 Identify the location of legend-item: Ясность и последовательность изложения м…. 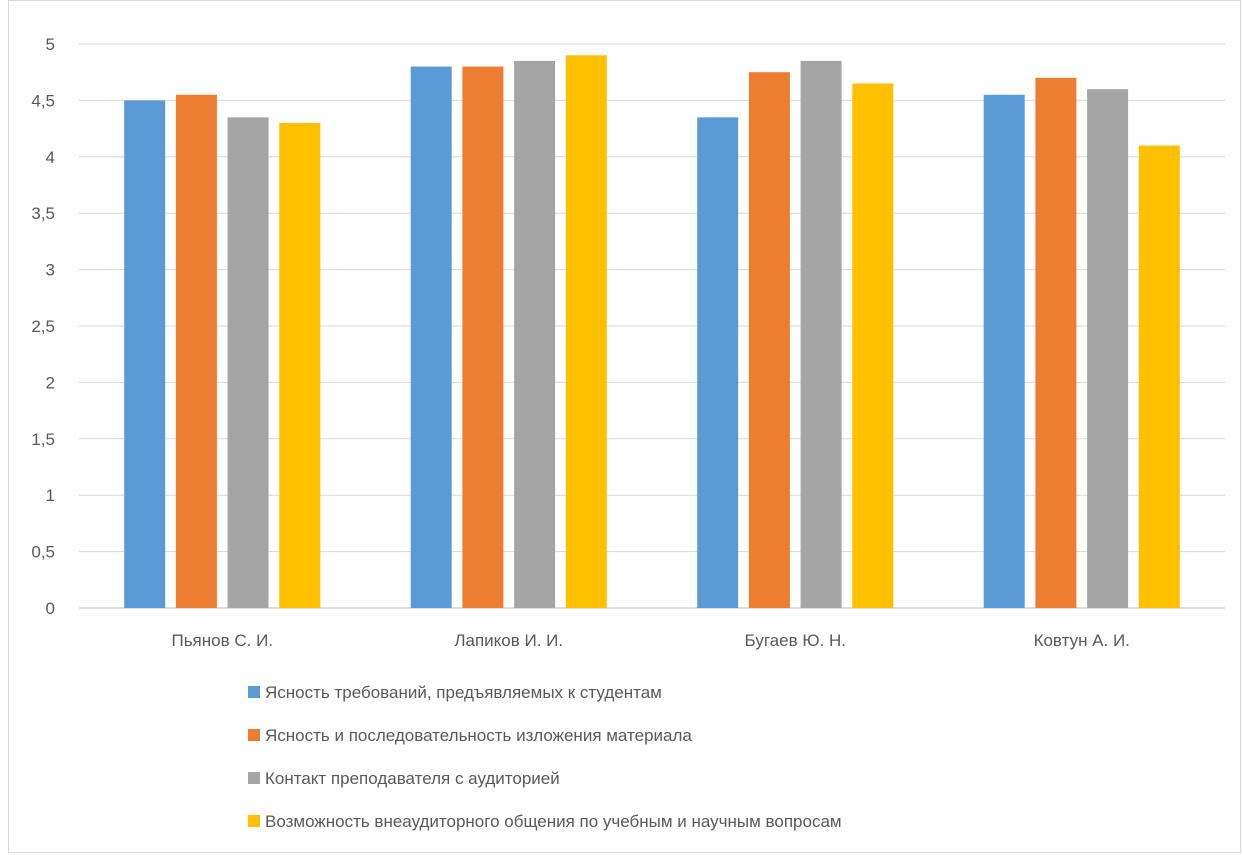
(470, 735).